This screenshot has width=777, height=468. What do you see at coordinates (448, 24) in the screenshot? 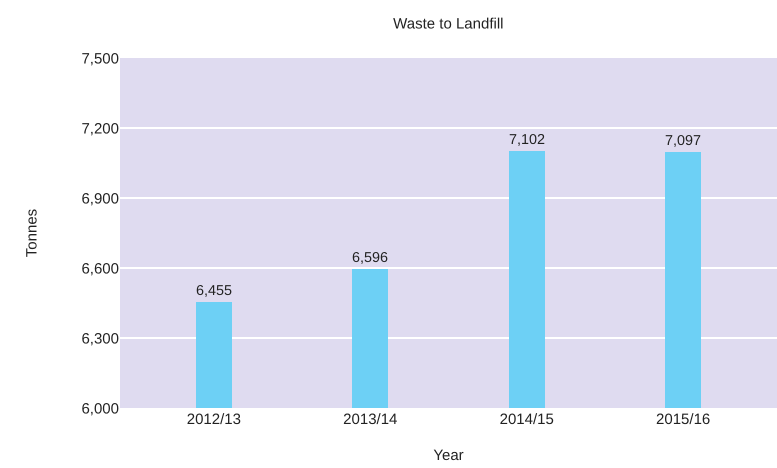
I see `chart-title: Waste to Landfill` at bounding box center [448, 24].